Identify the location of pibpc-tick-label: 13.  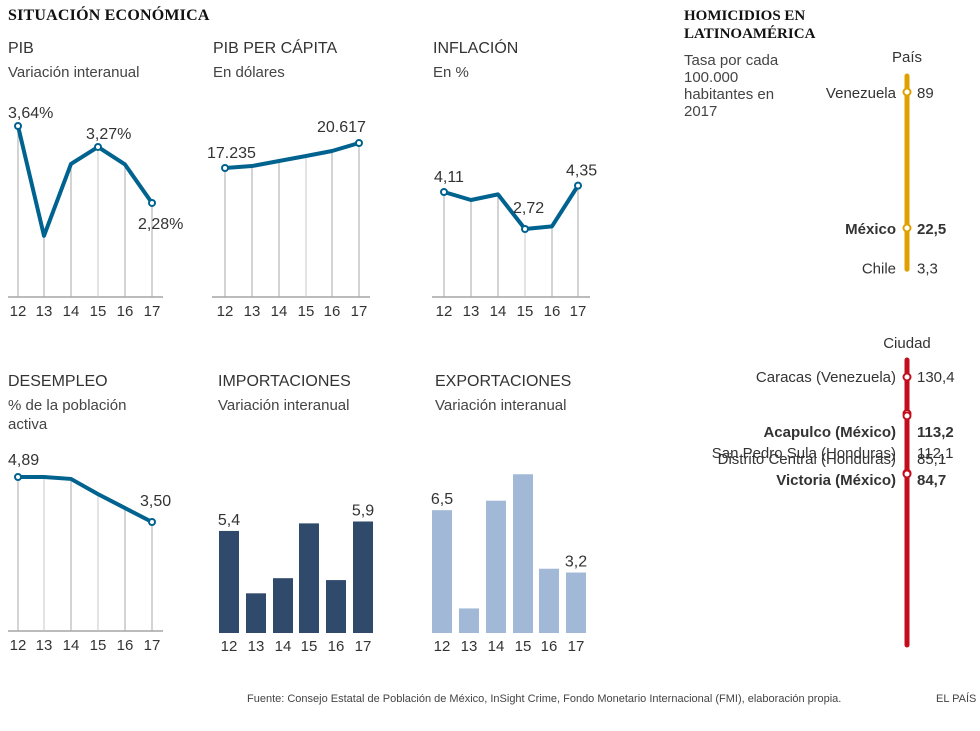
(252, 311).